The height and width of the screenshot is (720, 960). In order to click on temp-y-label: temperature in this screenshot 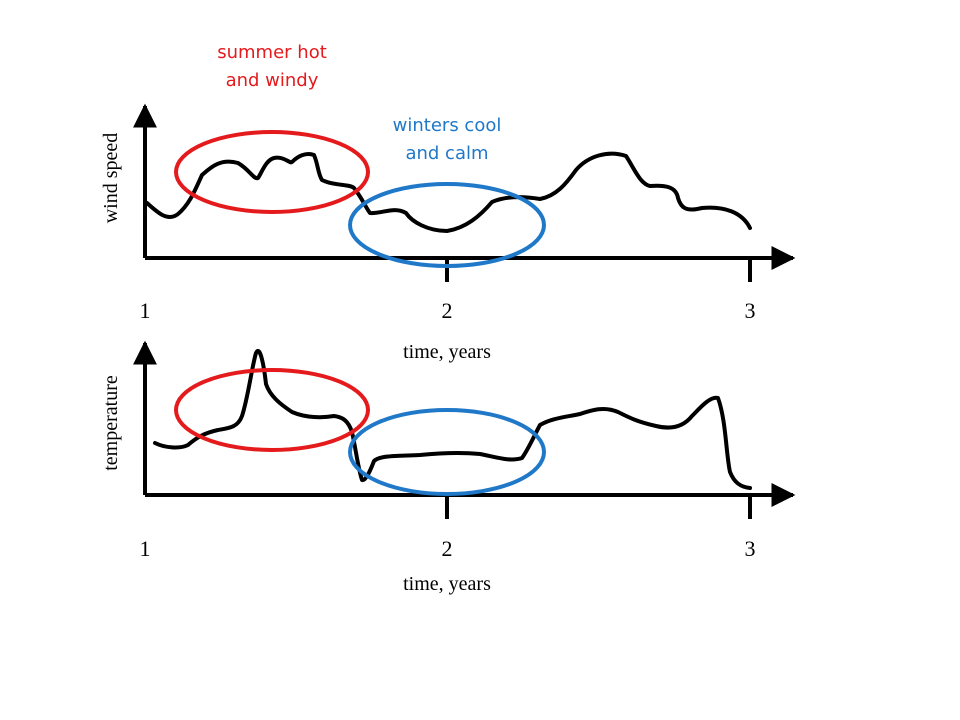, I will do `click(111, 423)`.